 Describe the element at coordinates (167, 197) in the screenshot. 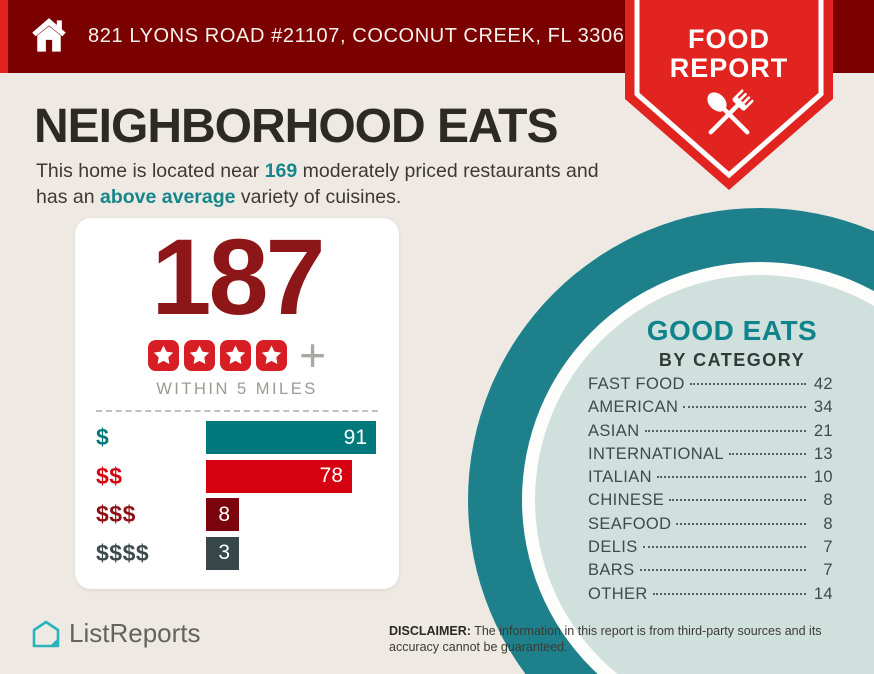

I see `variety-highlight: above average` at that location.